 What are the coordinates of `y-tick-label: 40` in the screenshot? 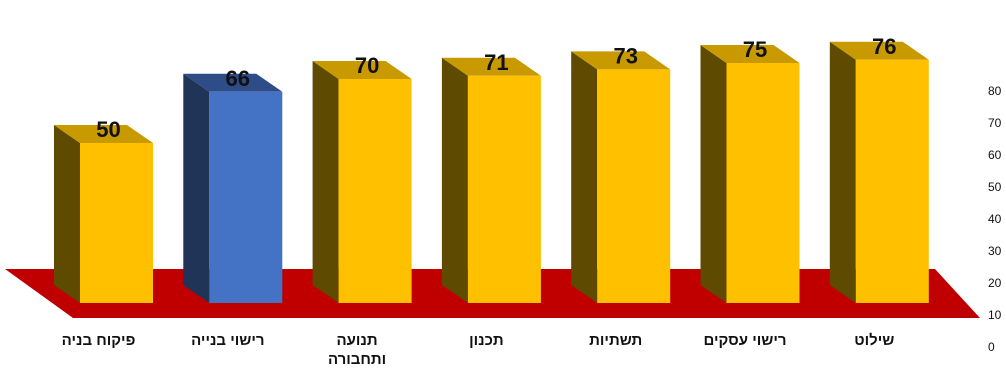 It's located at (995, 219).